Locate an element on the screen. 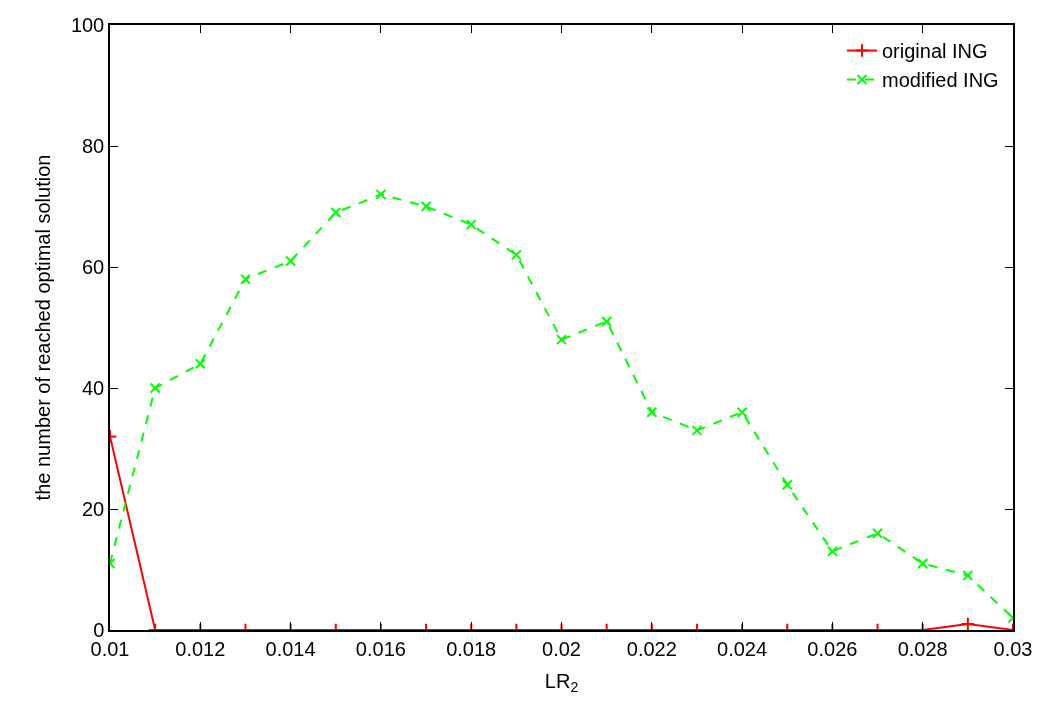  y-tick-label: 20 is located at coordinates (93, 509).